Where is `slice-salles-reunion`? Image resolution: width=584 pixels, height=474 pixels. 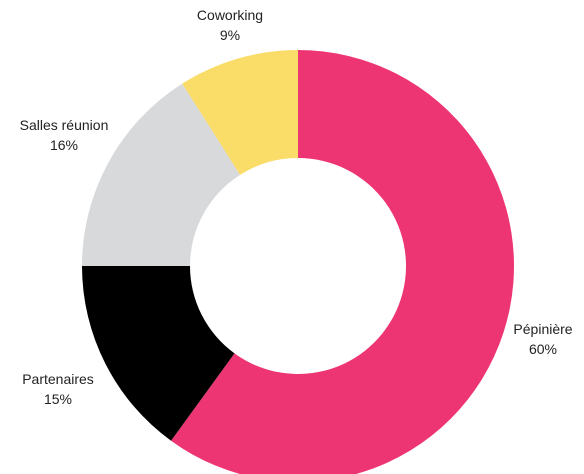
slice-salles-reunion is located at coordinates (161, 174).